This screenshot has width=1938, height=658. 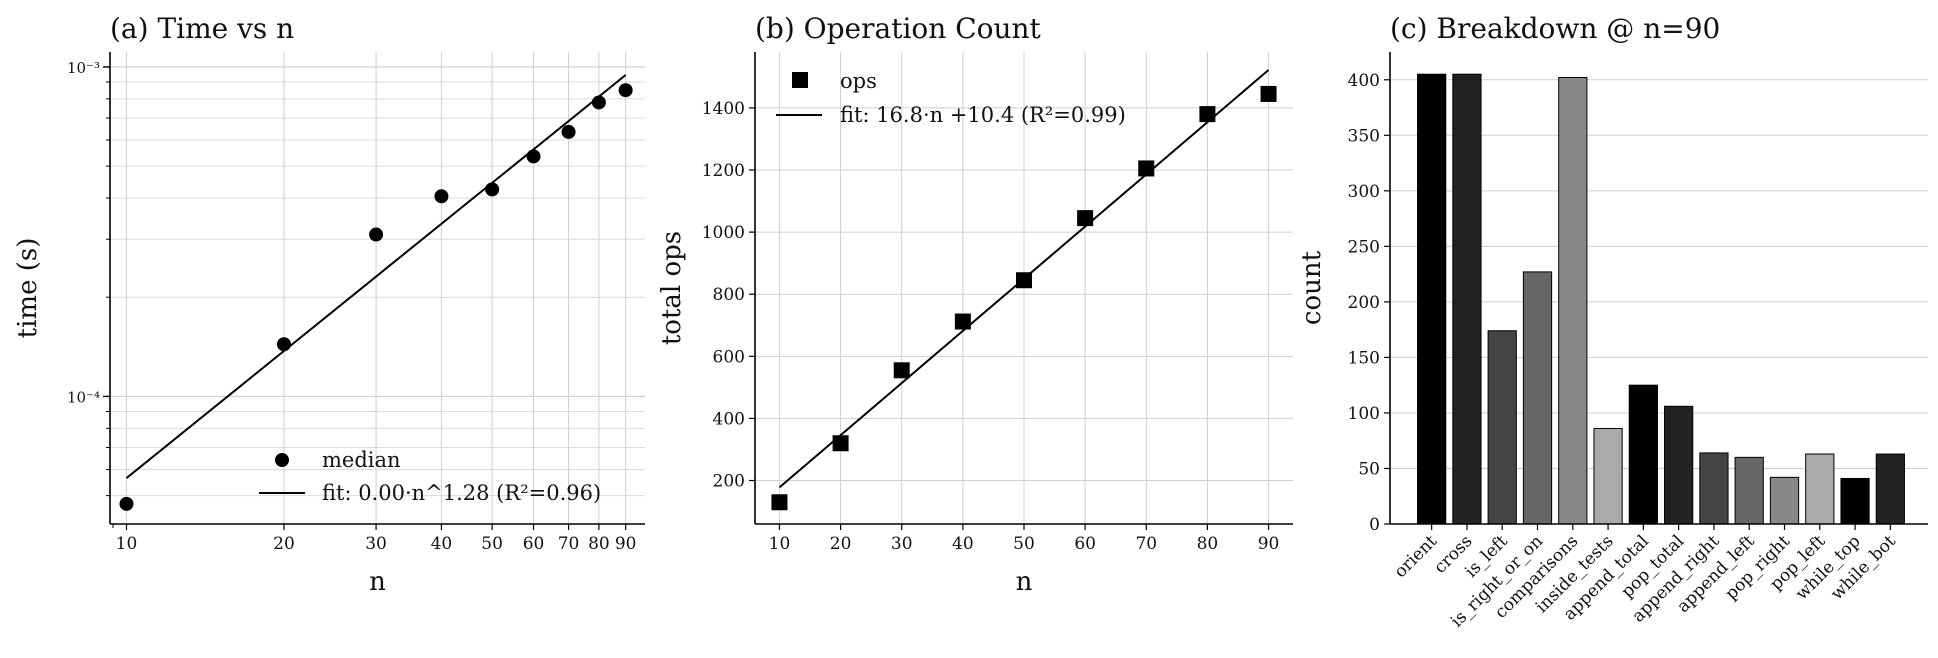 I want to click on y-tick-label: 150, so click(x=1364, y=358).